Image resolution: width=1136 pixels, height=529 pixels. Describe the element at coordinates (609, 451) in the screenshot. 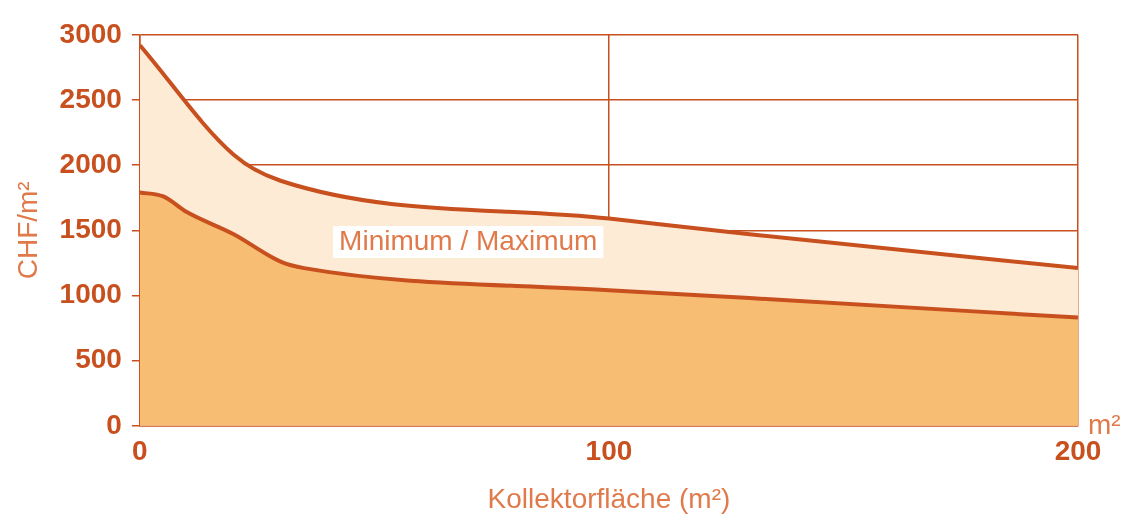

I see `x-tick-label: 100` at that location.